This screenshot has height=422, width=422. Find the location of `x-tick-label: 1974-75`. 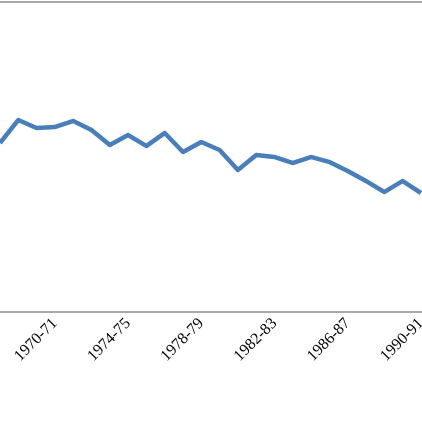

x-tick-label: 1974-75 is located at coordinates (109, 340).